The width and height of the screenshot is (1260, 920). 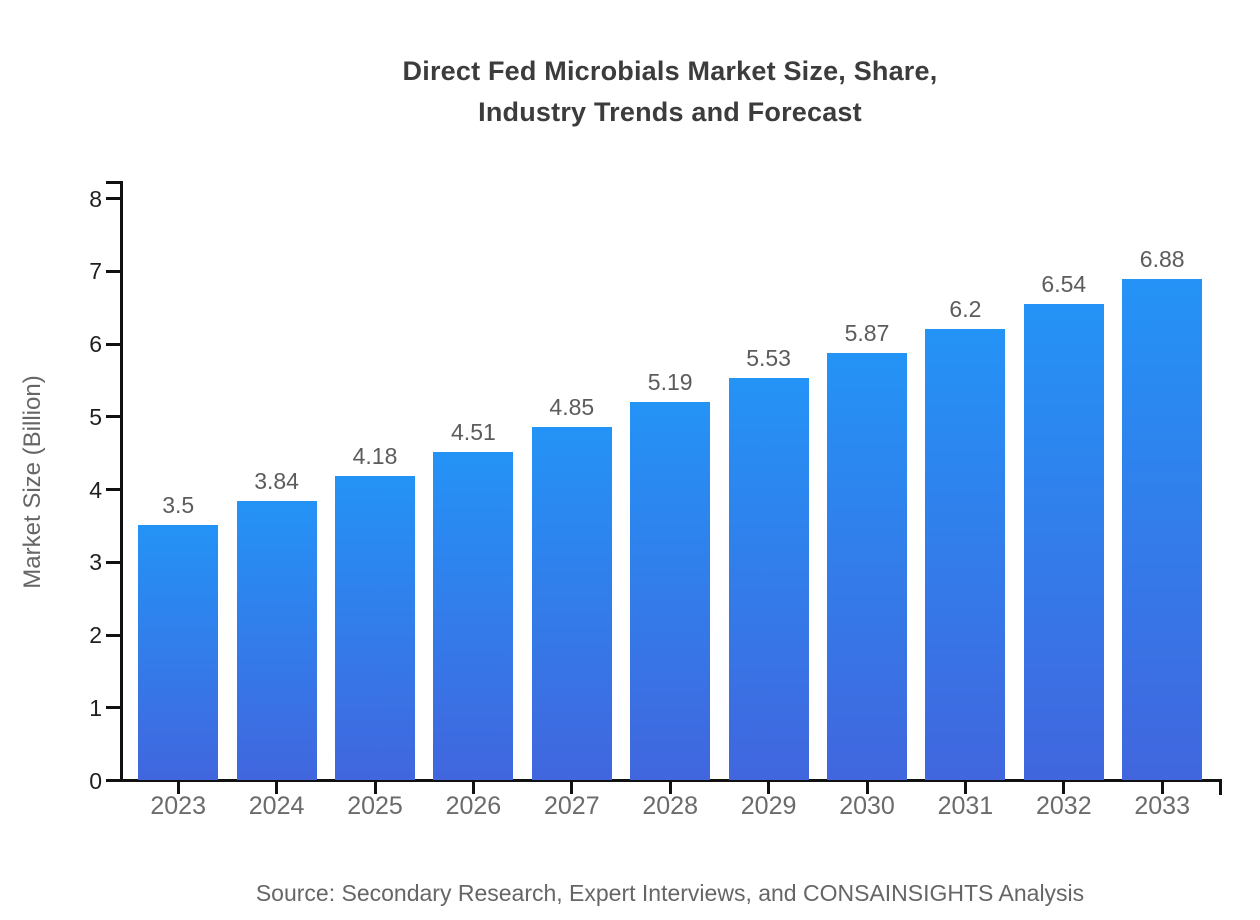 What do you see at coordinates (473, 806) in the screenshot?
I see `x-tick-label: 2026` at bounding box center [473, 806].